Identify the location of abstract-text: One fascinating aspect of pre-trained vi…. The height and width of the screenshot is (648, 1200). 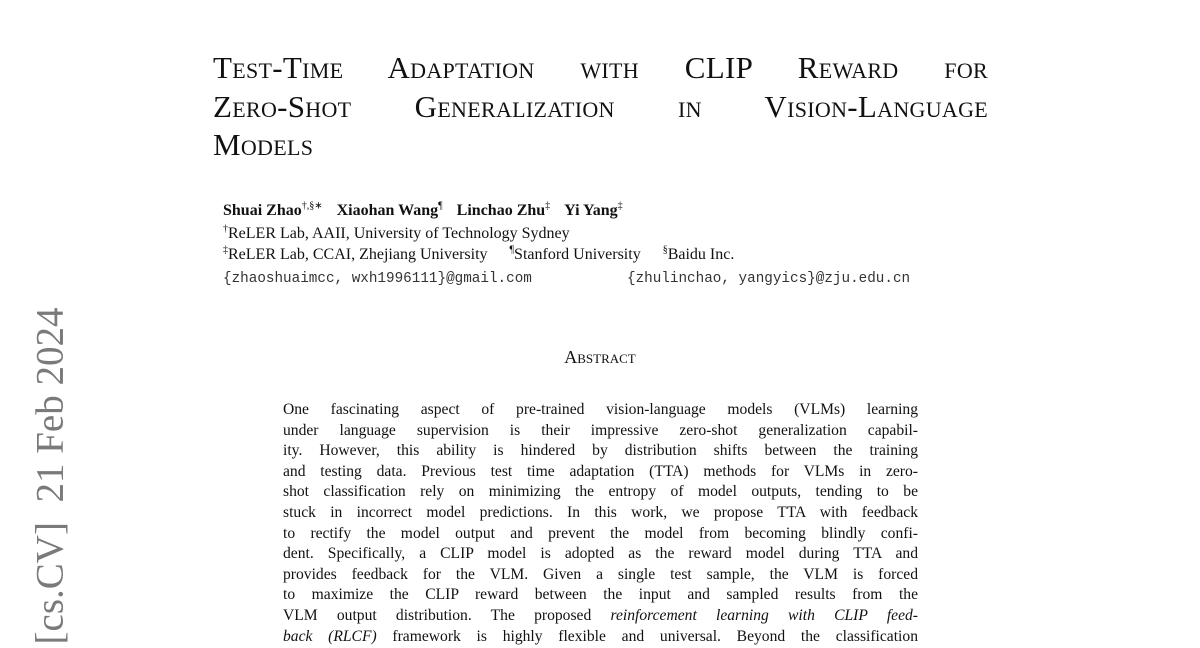
(600, 409).